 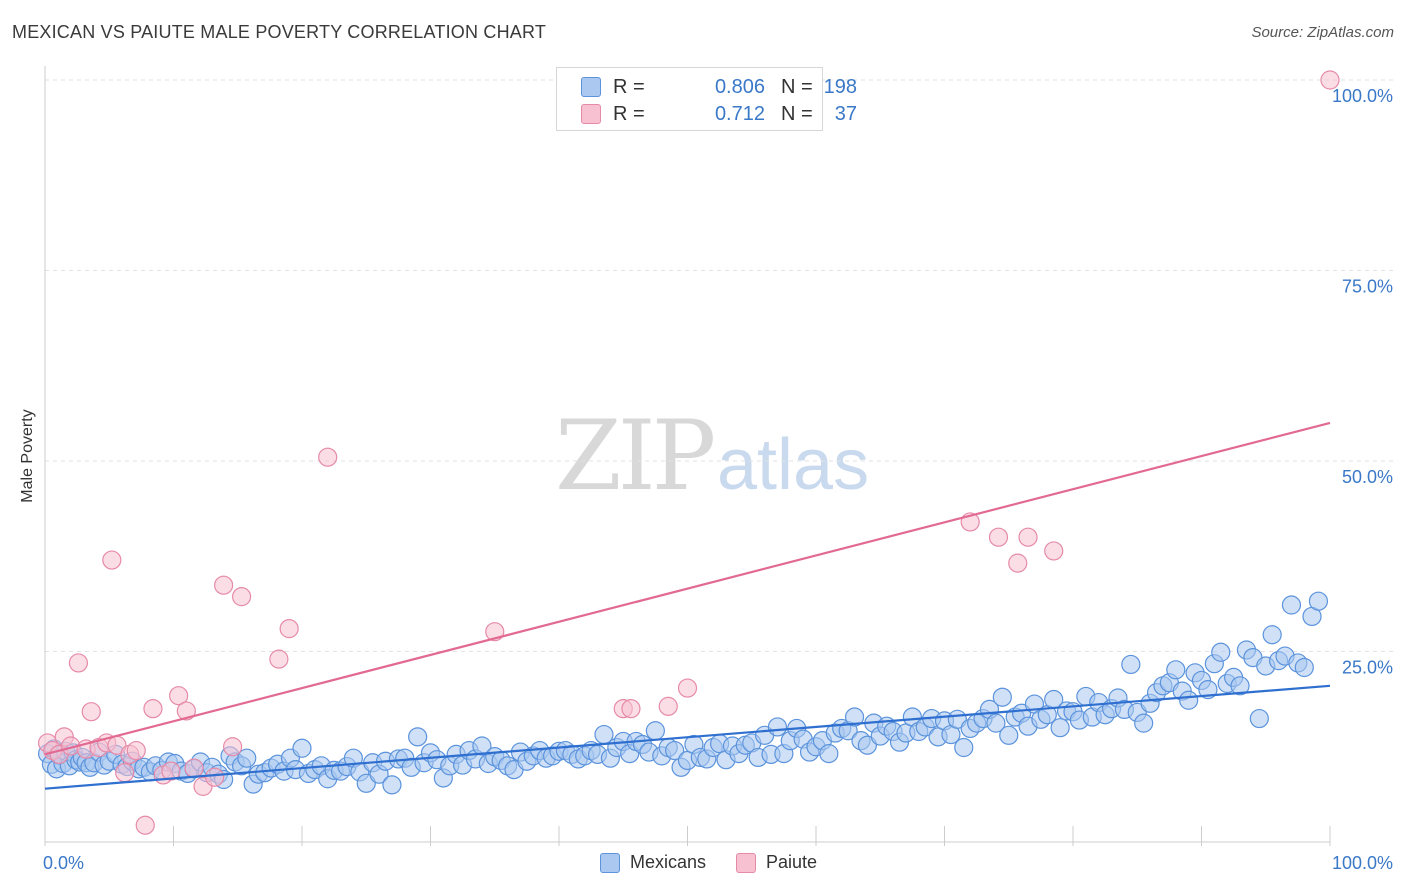 What do you see at coordinates (687, 737) in the screenshot?
I see `mexicans-trend-line` at bounding box center [687, 737].